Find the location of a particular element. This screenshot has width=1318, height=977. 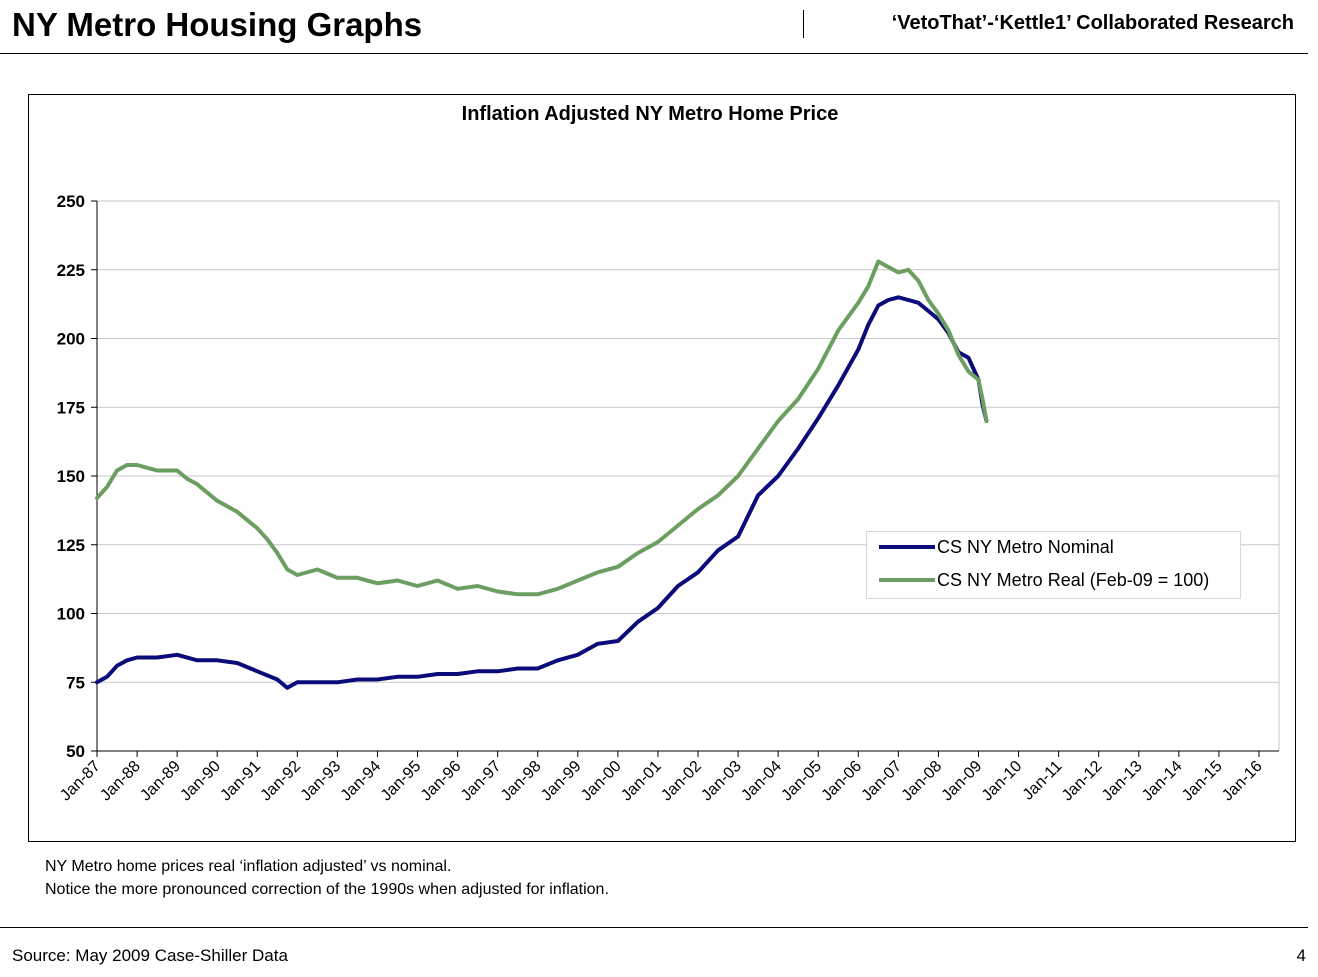

legend-item-nominal: CS NY Metro Nominal is located at coordinates (996, 547).